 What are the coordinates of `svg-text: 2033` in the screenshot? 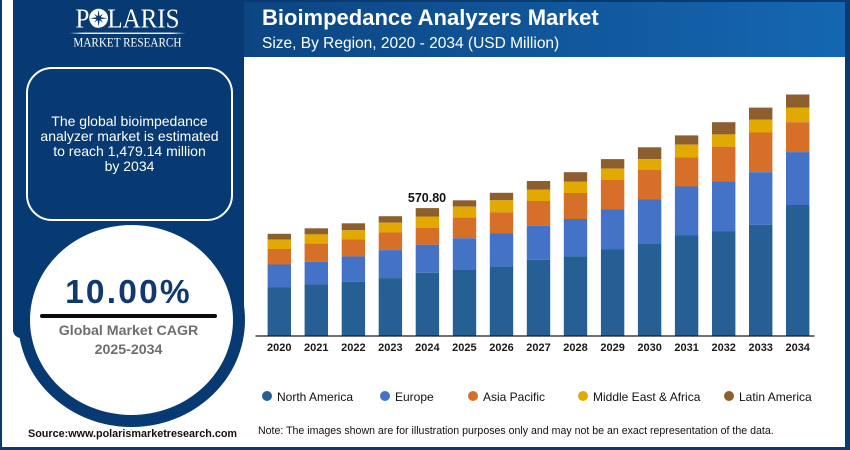 It's located at (760, 348).